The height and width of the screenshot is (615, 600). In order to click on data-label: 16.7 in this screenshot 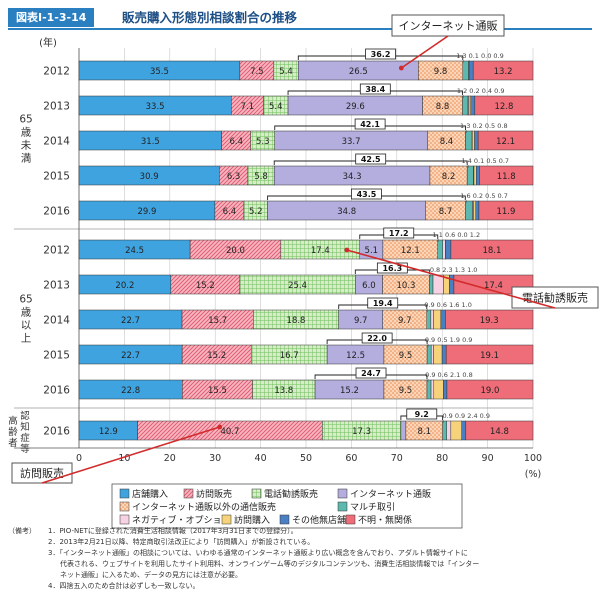, I will do `click(289, 356)`.